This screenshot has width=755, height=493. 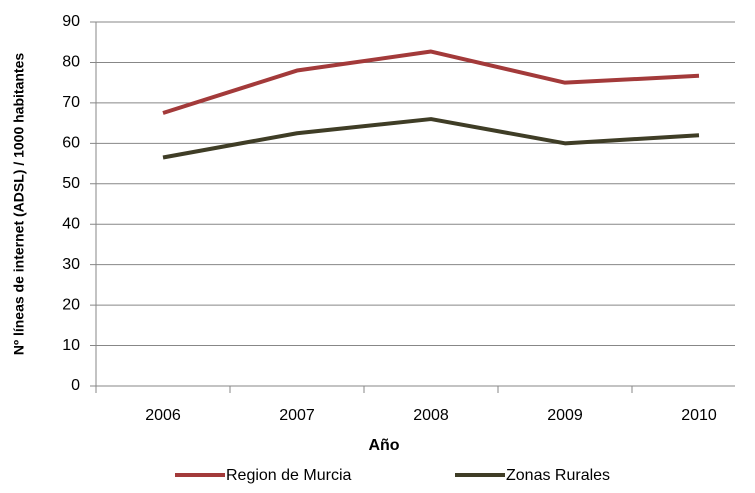 I want to click on x-tick-label: 2008, so click(x=431, y=415).